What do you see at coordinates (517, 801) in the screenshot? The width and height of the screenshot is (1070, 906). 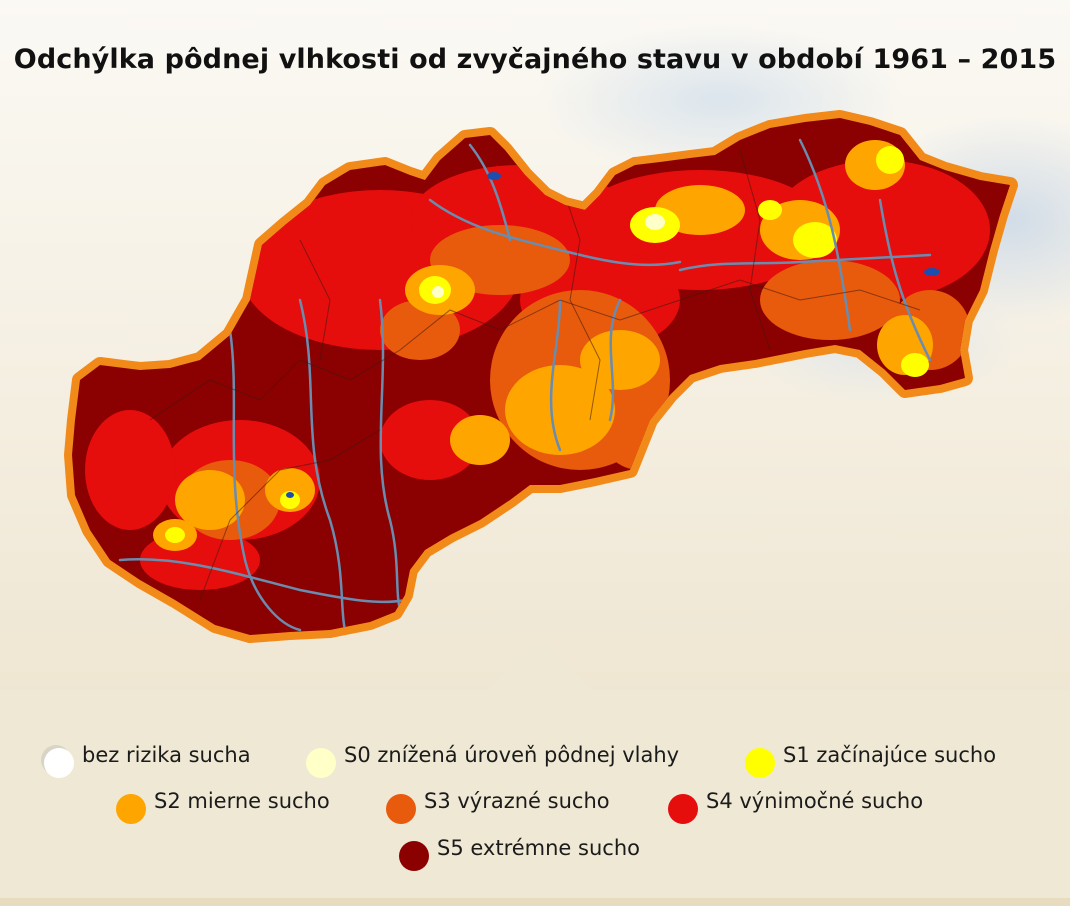 I see `legend-label-s3: S3 výrazné sucho` at bounding box center [517, 801].